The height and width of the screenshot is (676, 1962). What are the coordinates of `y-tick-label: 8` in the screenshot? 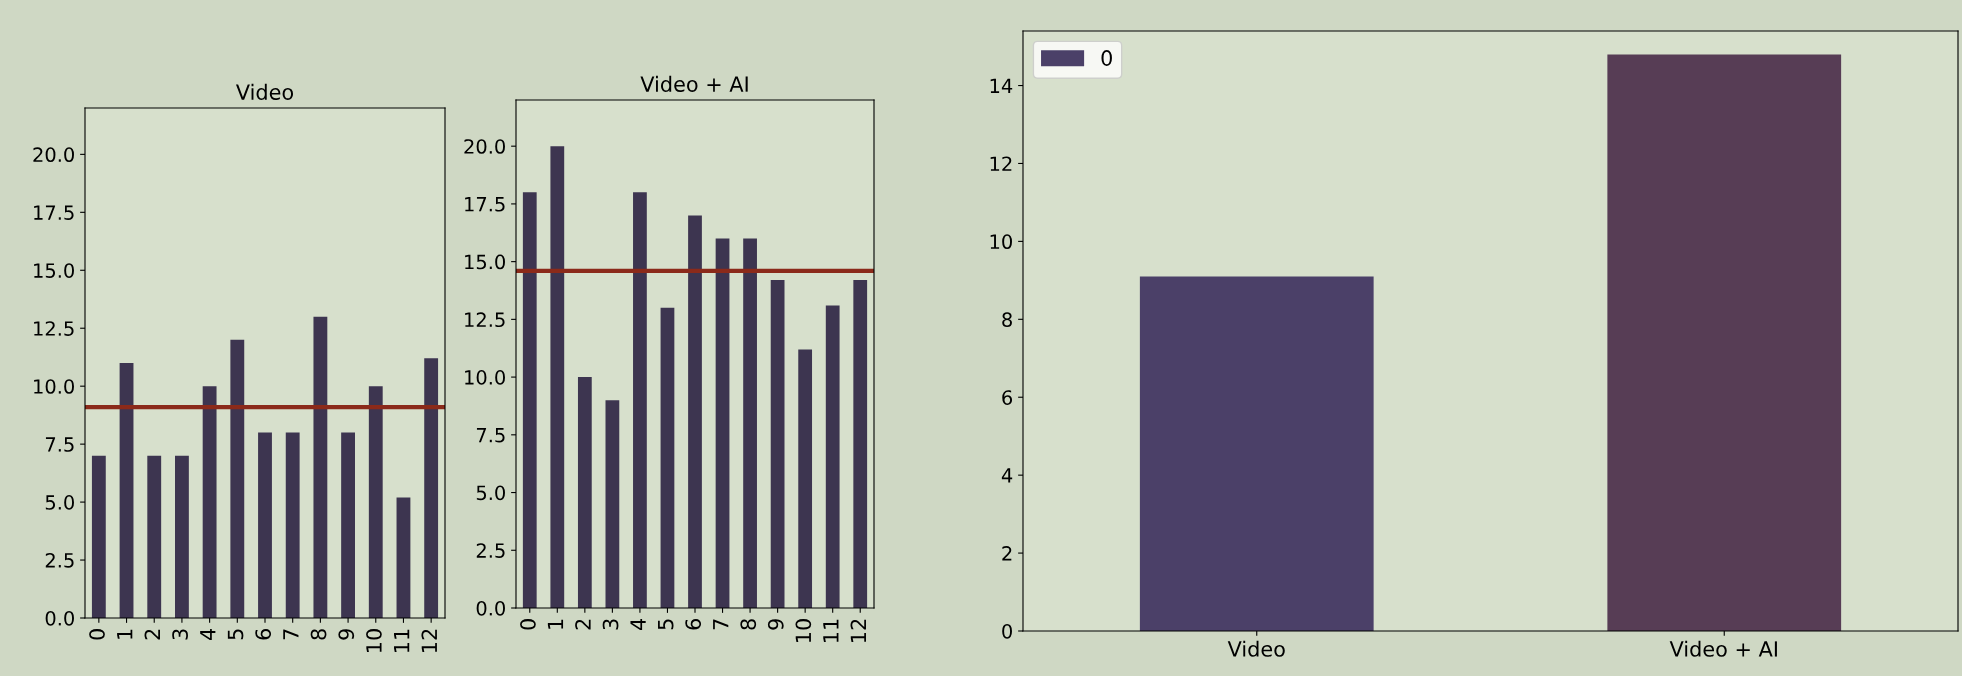 It's located at (1007, 319).